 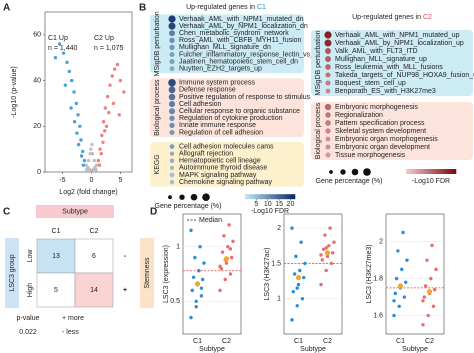 I want to click on panel-label: C, so click(x=6, y=212).